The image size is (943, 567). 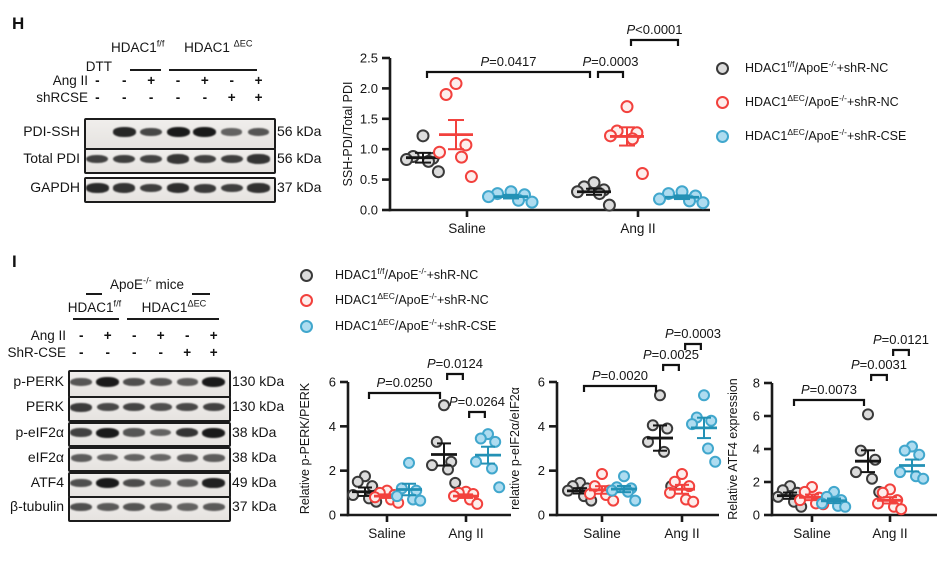 What do you see at coordinates (51, 158) in the screenshot?
I see `band-label: Total PDI` at bounding box center [51, 158].